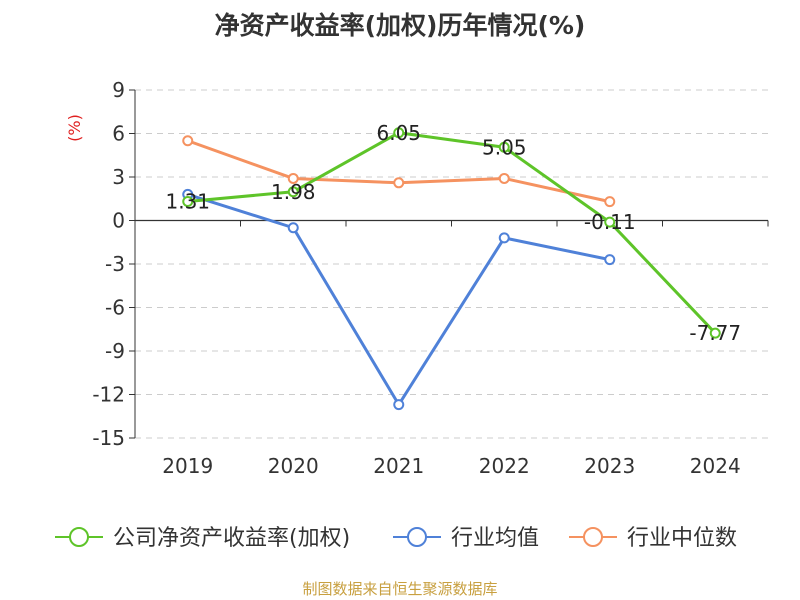  What do you see at coordinates (715, 466) in the screenshot?
I see `x-tick-label: 2024` at bounding box center [715, 466].